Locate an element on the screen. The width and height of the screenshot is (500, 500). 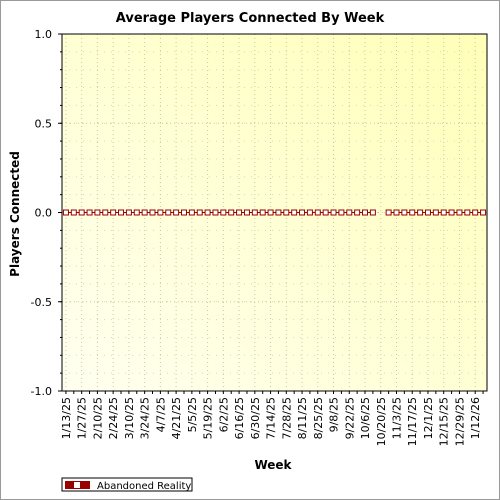
x-tick-label: 4/21/25 is located at coordinates (176, 418).